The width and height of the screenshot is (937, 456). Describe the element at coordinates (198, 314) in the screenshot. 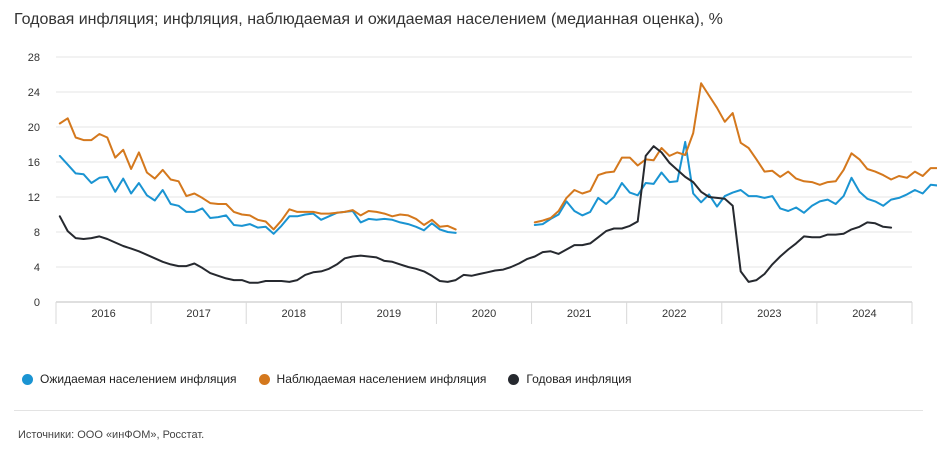

I see `x-tick-label: 2017` at that location.